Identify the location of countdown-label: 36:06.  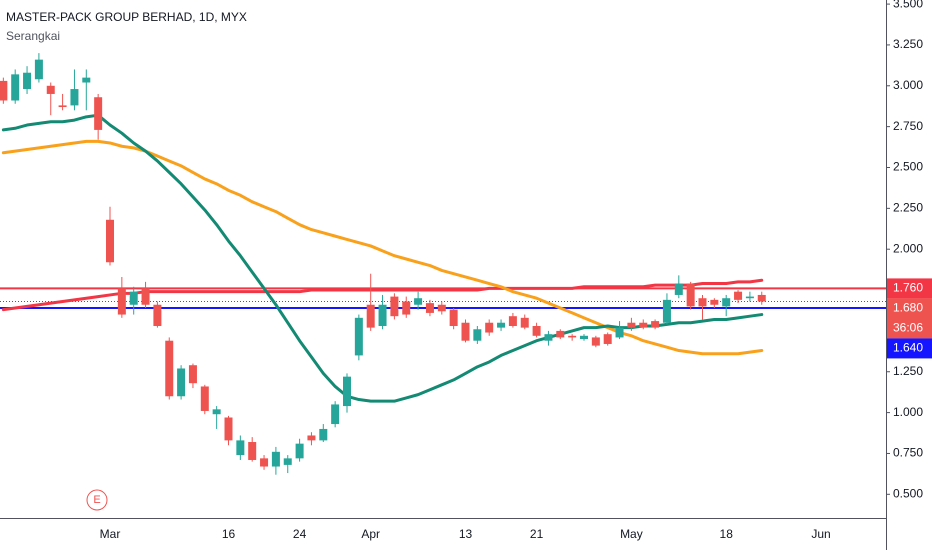
(908, 328).